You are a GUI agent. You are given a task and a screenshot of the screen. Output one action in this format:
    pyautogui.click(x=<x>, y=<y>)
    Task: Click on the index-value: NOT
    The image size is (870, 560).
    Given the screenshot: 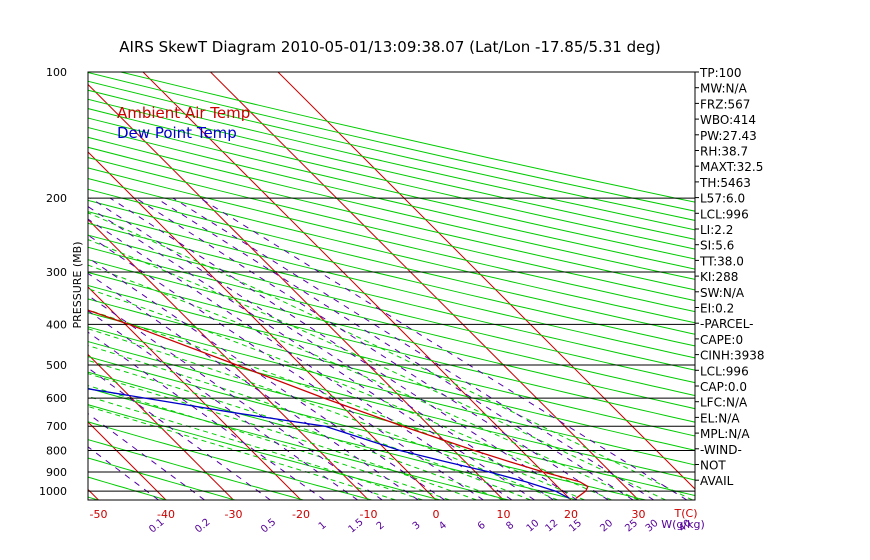 What is the action you would take?
    pyautogui.click(x=713, y=466)
    